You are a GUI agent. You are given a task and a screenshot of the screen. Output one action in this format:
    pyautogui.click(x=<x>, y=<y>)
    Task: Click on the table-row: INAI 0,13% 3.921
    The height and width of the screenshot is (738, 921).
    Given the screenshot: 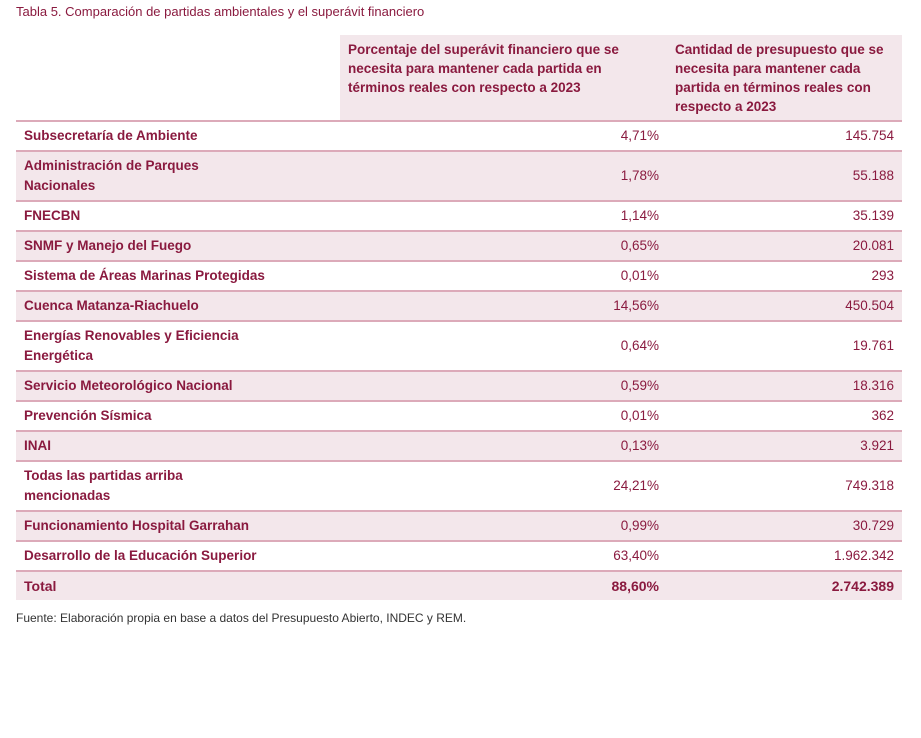 What is the action you would take?
    pyautogui.click(x=459, y=445)
    